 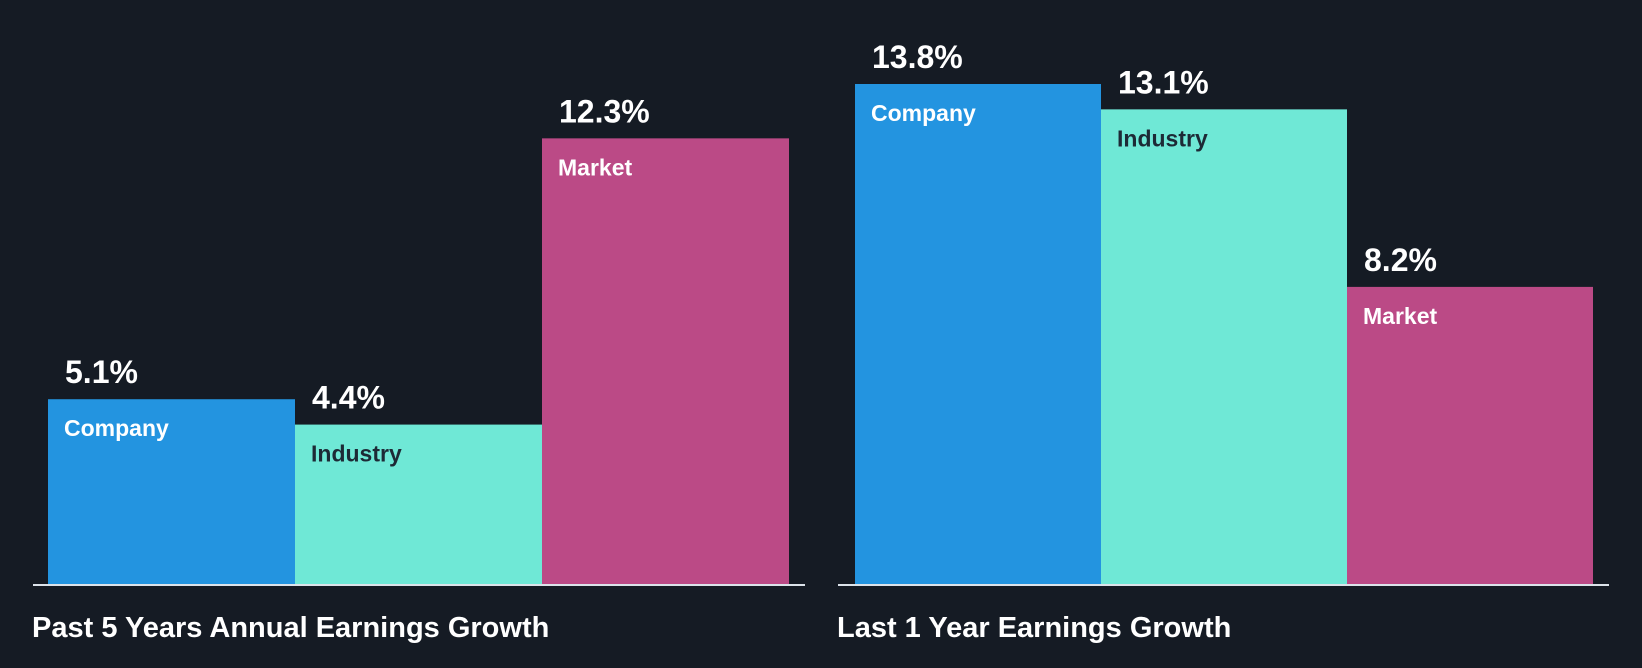 What do you see at coordinates (917, 57) in the screenshot?
I see `last-1-year-value-label-company: 13.8%` at bounding box center [917, 57].